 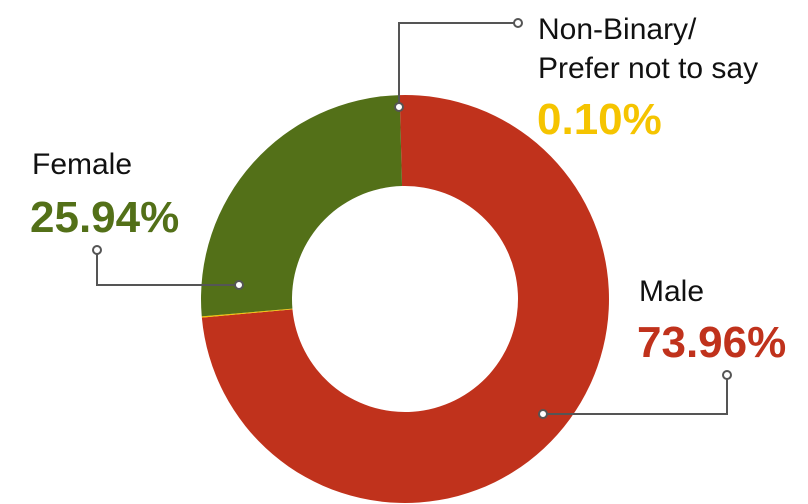 What do you see at coordinates (711, 342) in the screenshot?
I see `label-male-value: 73.96%` at bounding box center [711, 342].